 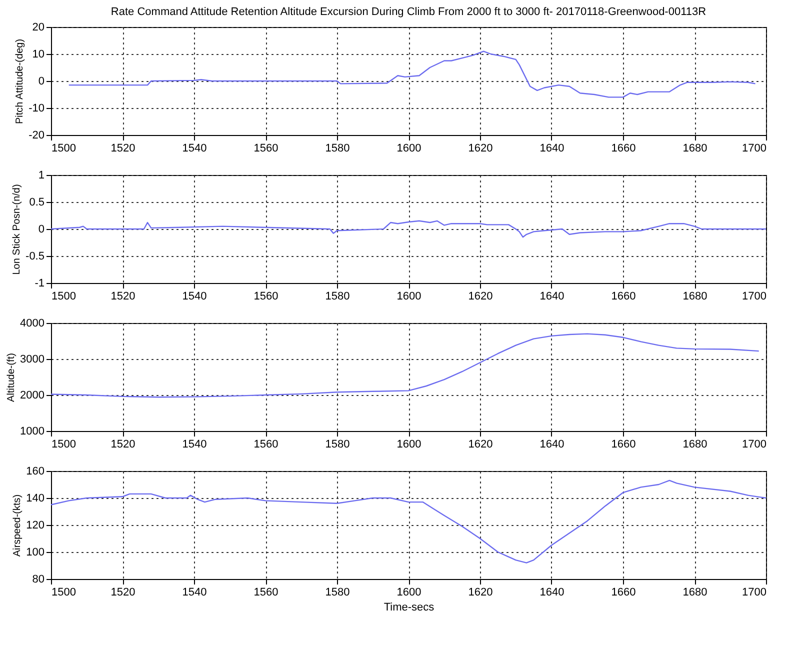 What do you see at coordinates (36, 108) in the screenshot?
I see `y-tick-label: -10` at bounding box center [36, 108].